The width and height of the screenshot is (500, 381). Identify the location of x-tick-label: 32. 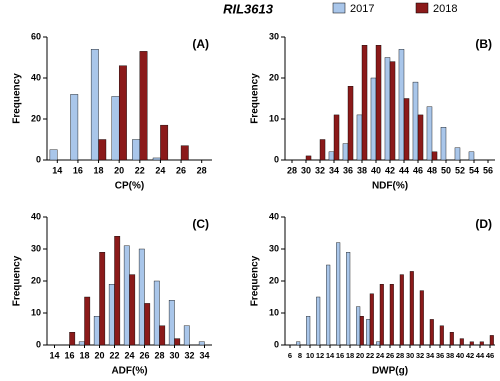
(320, 170).